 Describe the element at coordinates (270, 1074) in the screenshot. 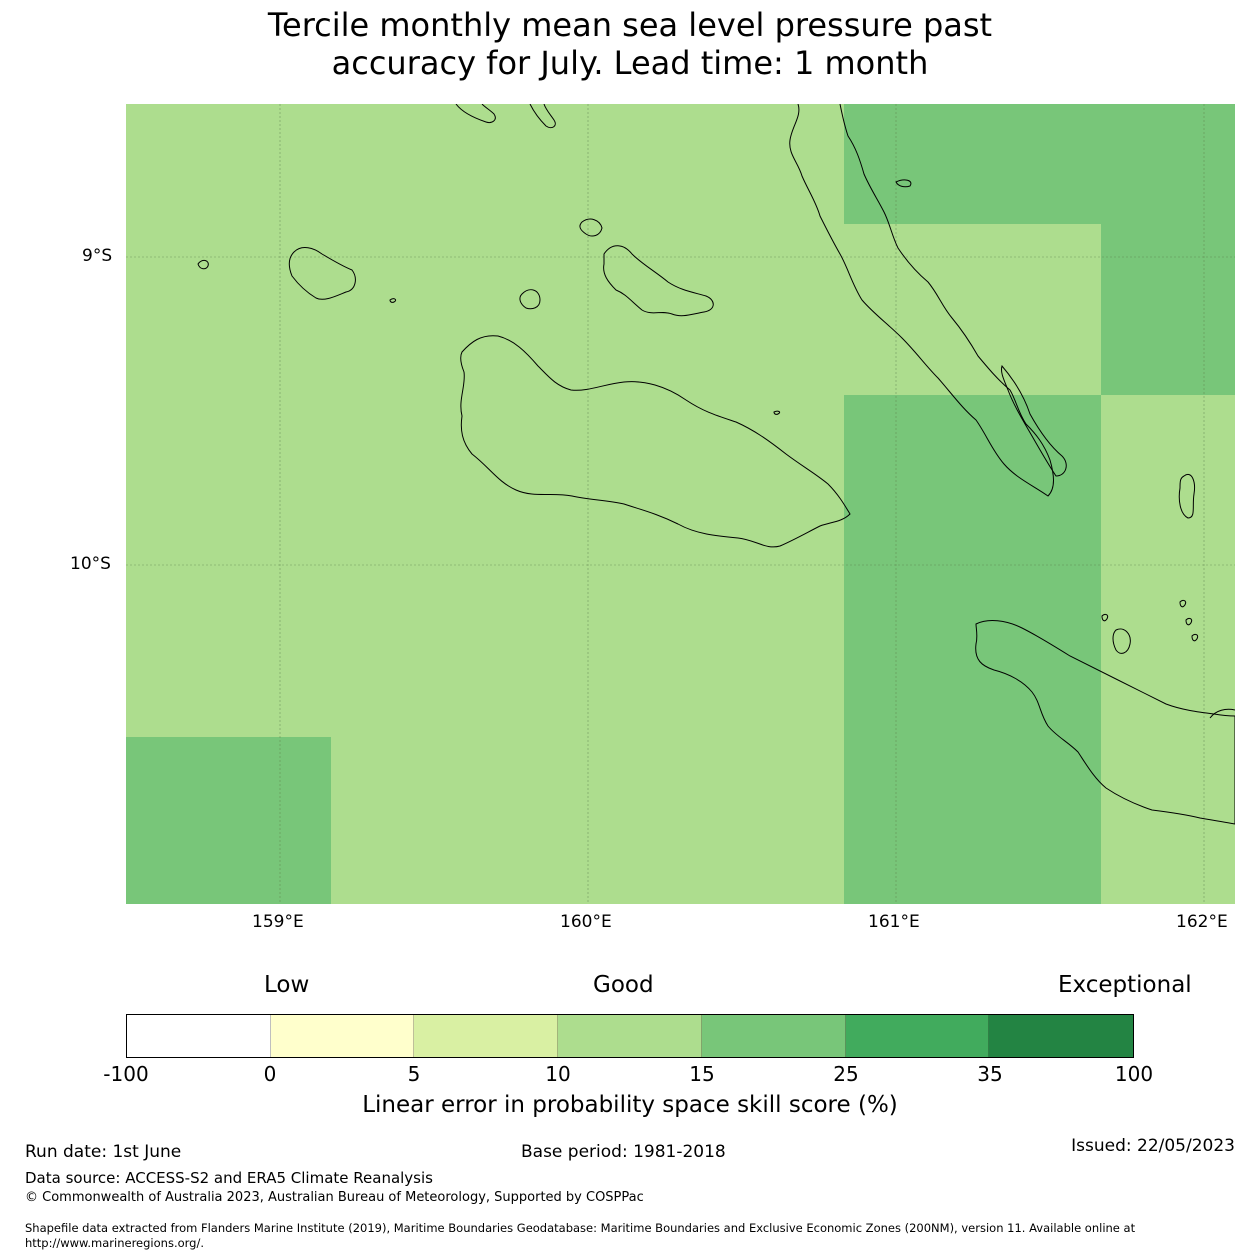

I see `colorbar-tick-label: 0` at that location.